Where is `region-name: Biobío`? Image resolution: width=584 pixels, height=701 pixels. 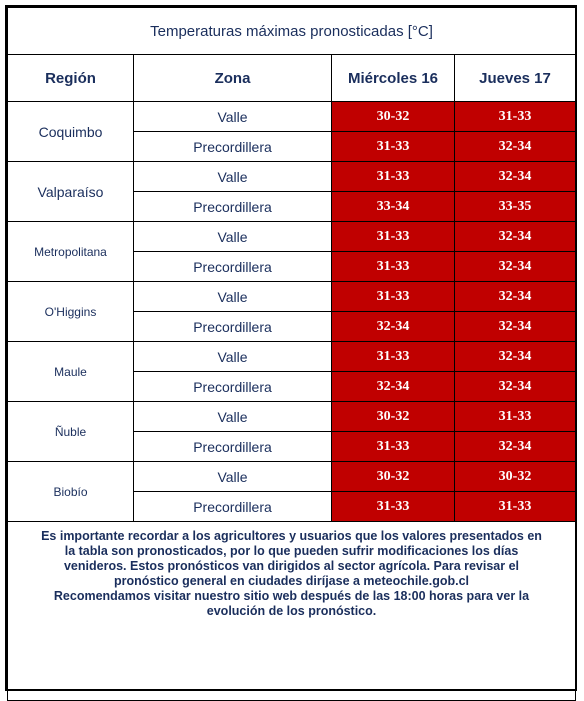 region-name: Biobío is located at coordinates (70, 491).